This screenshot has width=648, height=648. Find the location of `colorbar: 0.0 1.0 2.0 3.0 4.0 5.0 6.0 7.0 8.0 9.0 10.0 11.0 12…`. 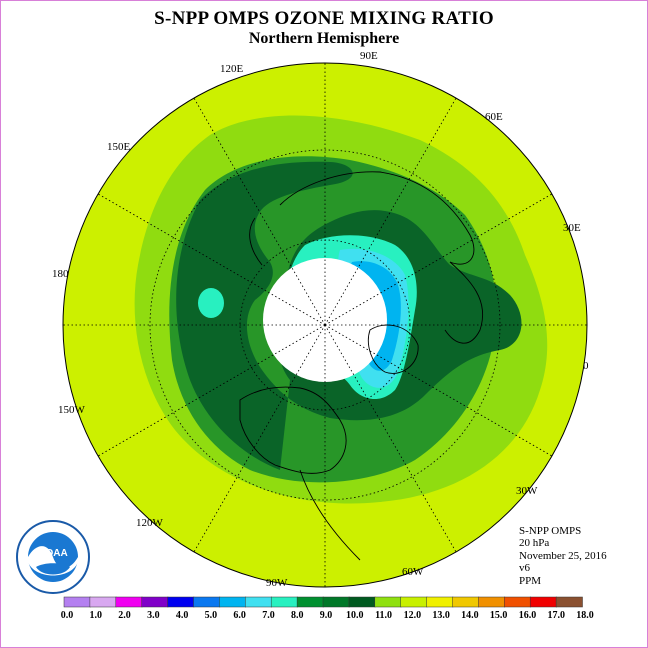

colorbar: 0.0 1.0 2.0 3.0 4.0 5.0 6.0 7.0 8.0 9.0 10.0 11.0 12… is located at coordinates (327, 608).